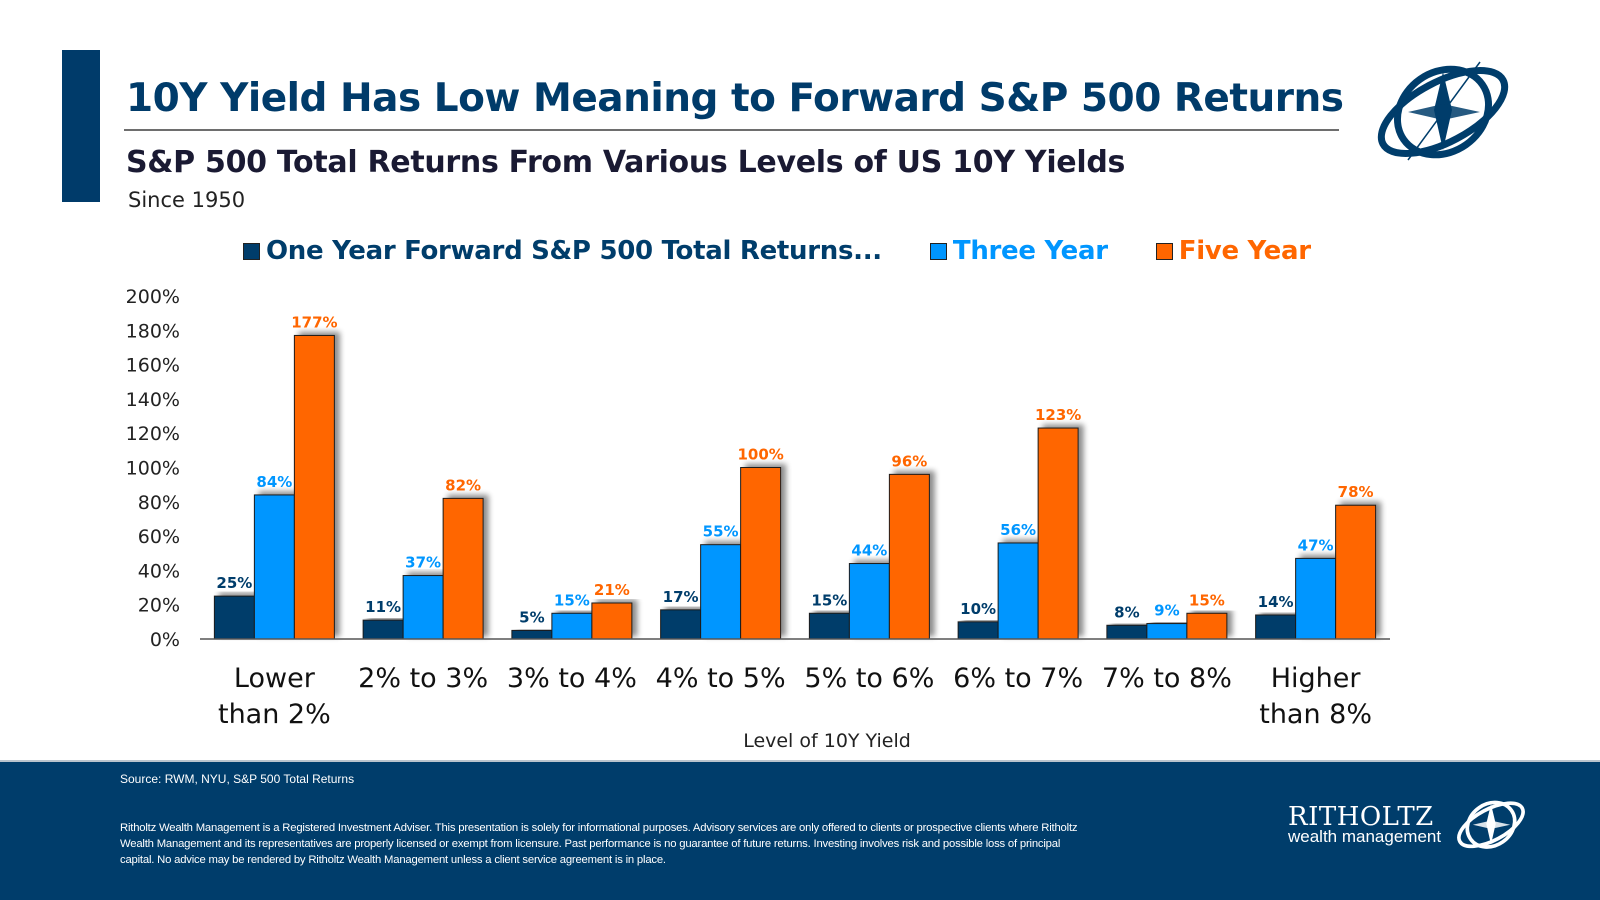  What do you see at coordinates (978, 609) in the screenshot?
I see `data-label-one-year: 10%` at bounding box center [978, 609].